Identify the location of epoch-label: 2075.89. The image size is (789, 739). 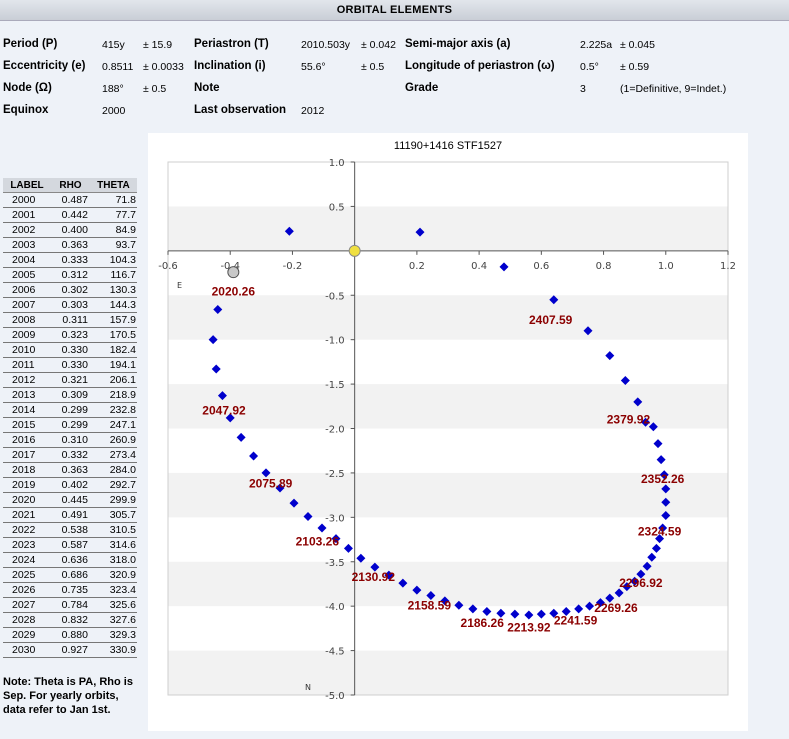
(271, 484).